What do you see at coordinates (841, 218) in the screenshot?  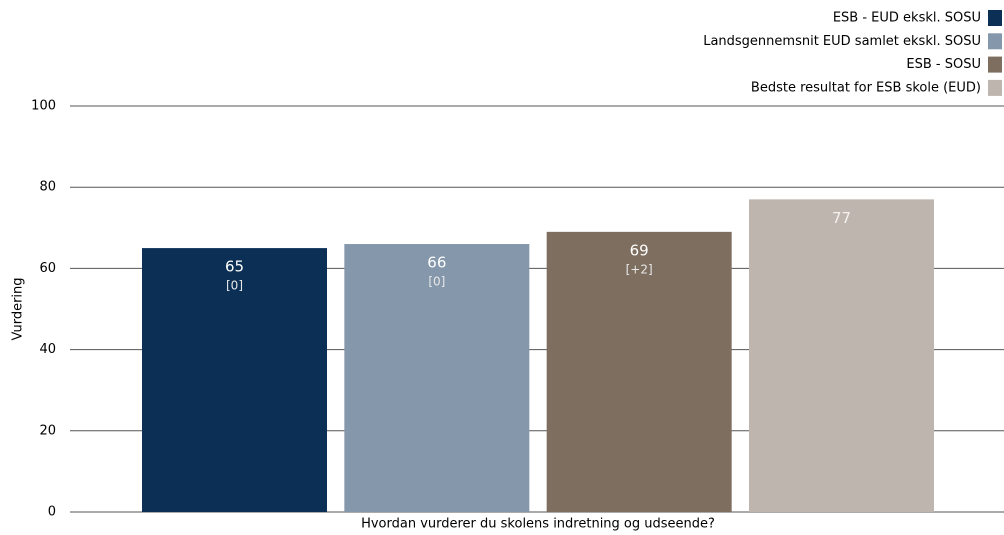 I see `data-label: 77` at bounding box center [841, 218].